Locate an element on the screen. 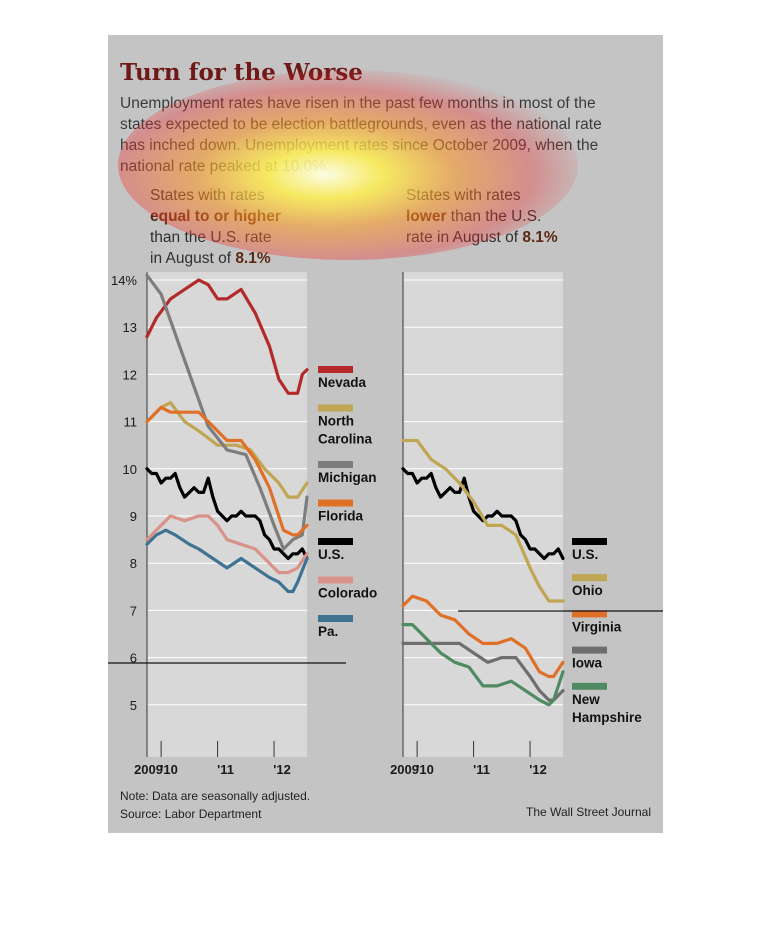 The height and width of the screenshot is (928, 770). series-line-florida is located at coordinates (227, 471).